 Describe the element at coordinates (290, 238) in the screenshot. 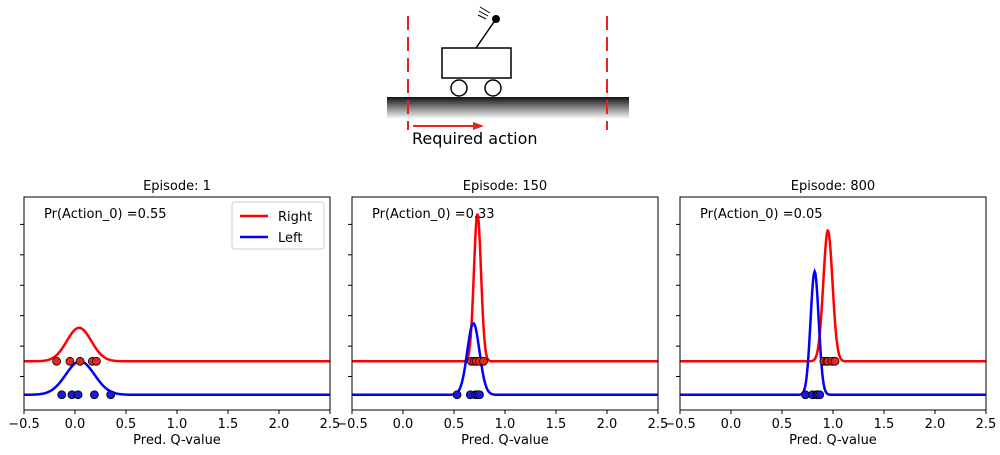

I see `legend-label-left: Left` at that location.